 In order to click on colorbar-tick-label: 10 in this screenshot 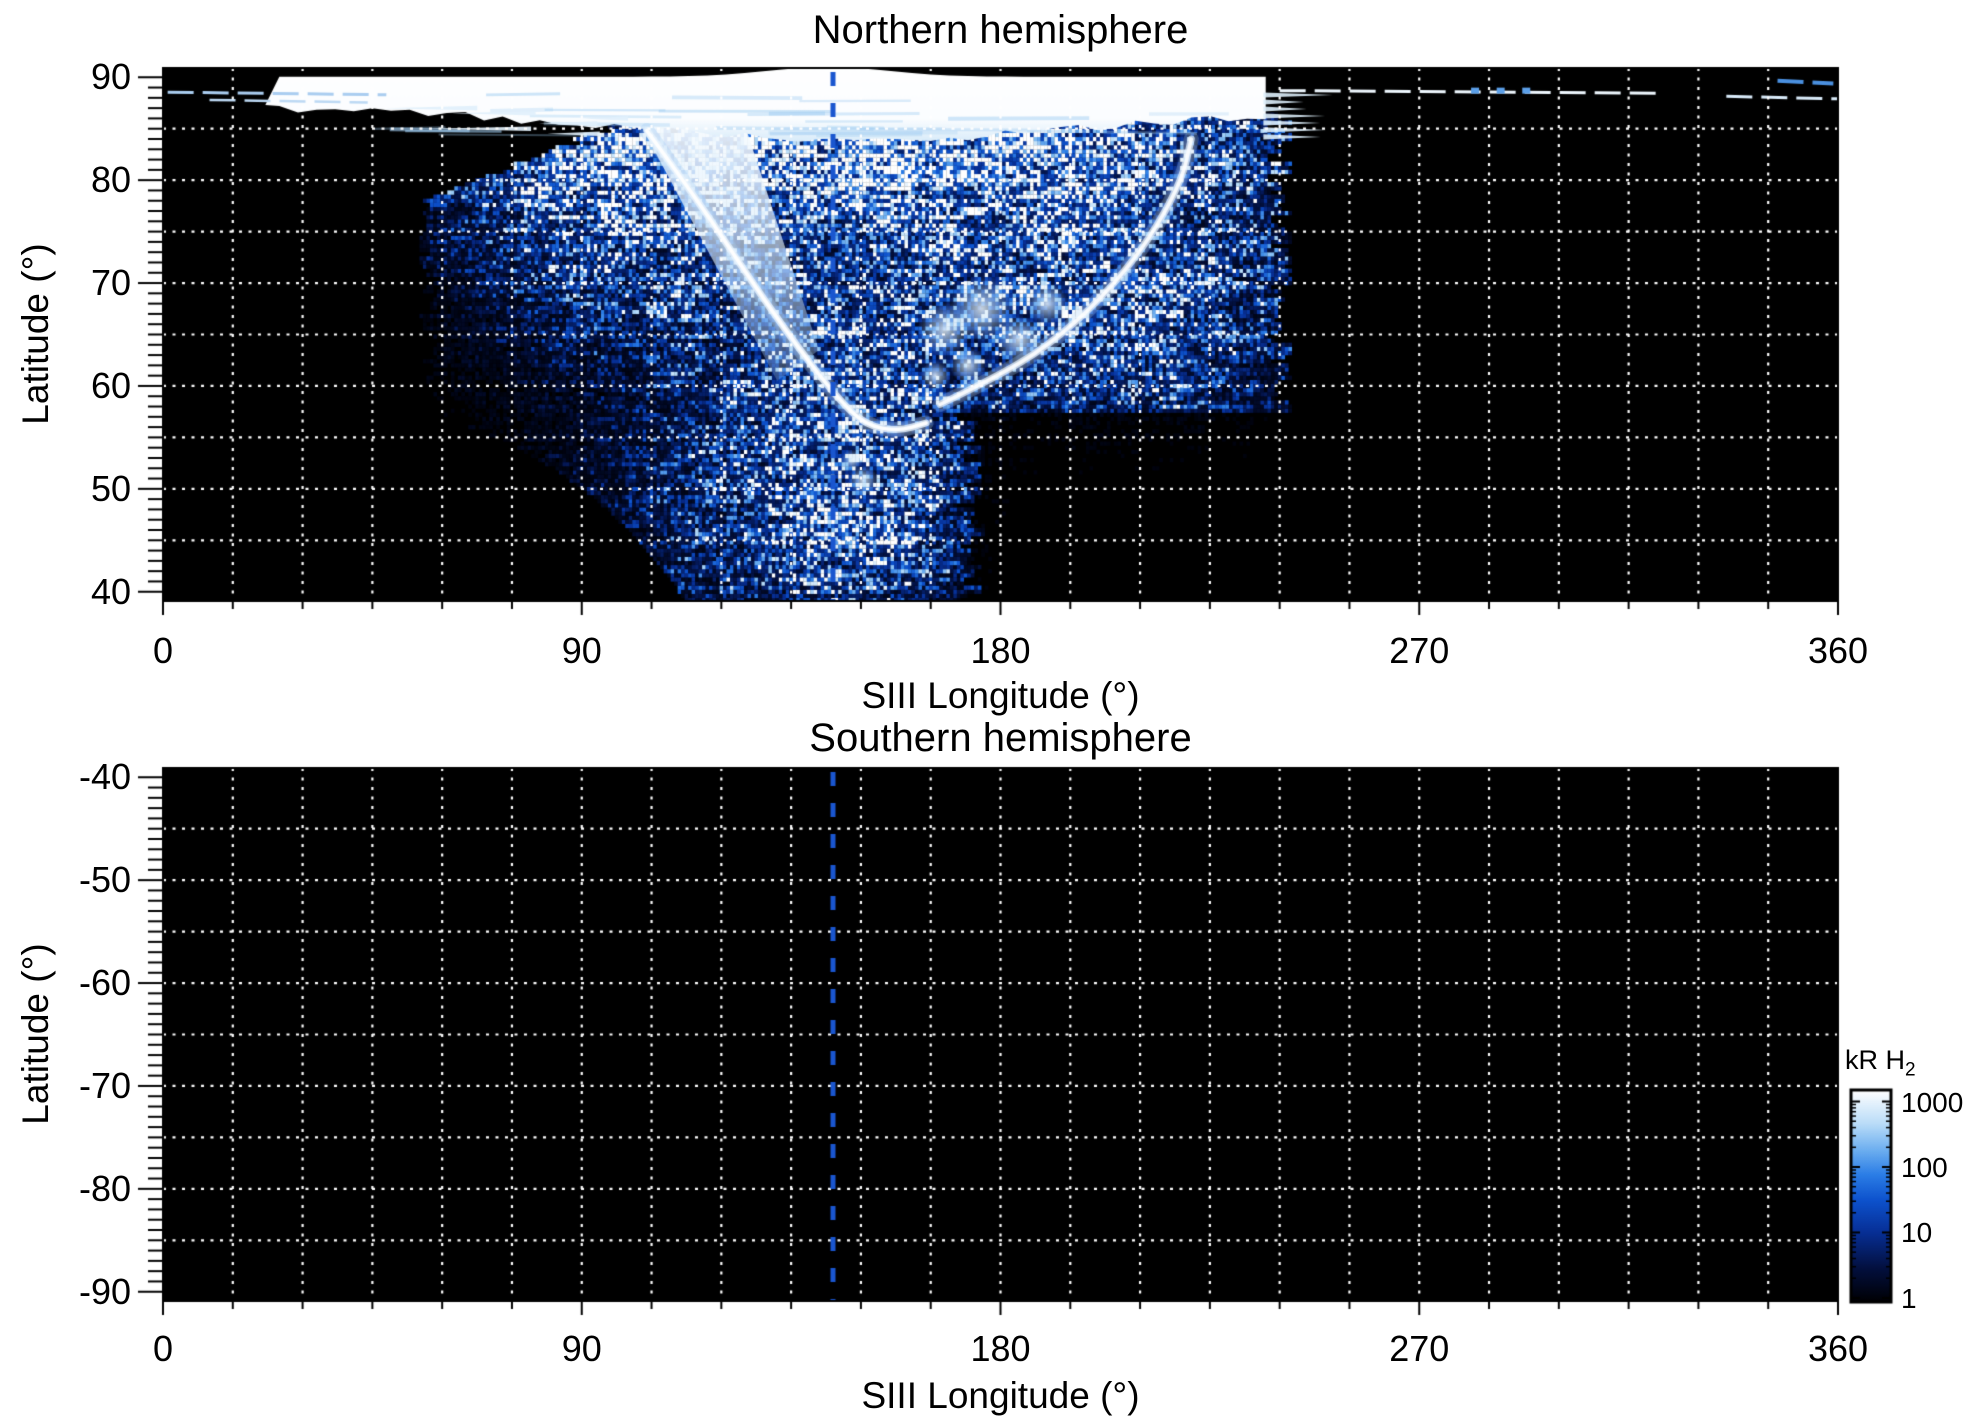, I will do `click(1917, 1233)`.